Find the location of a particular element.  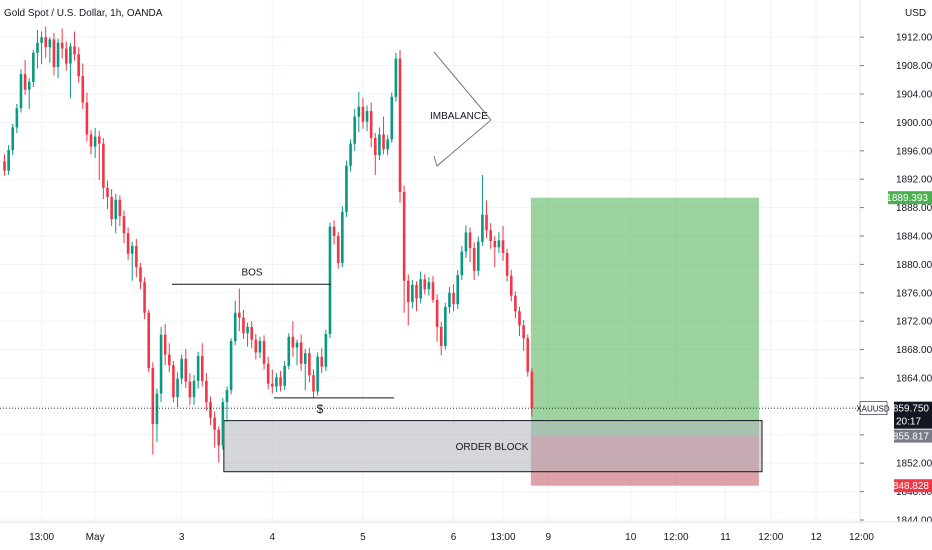

order-block-rect is located at coordinates (493, 446).